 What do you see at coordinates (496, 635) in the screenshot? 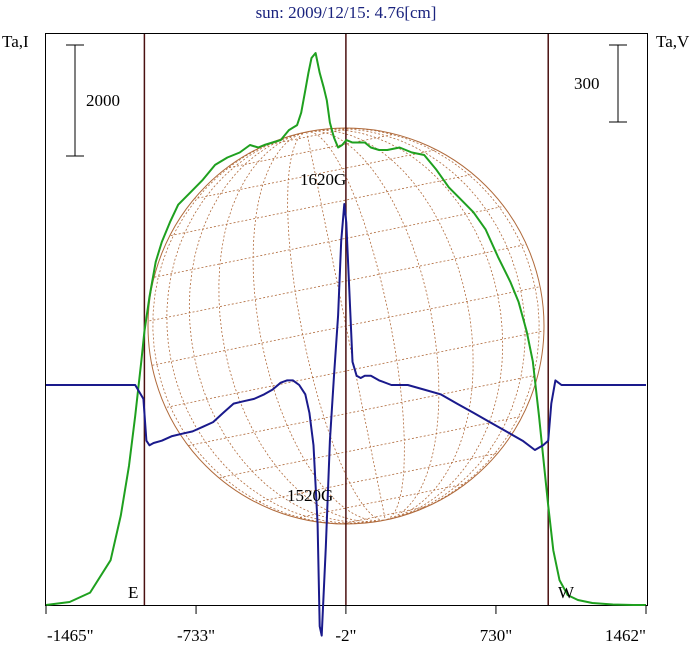
I see `x-tick-label: 730"` at bounding box center [496, 635].